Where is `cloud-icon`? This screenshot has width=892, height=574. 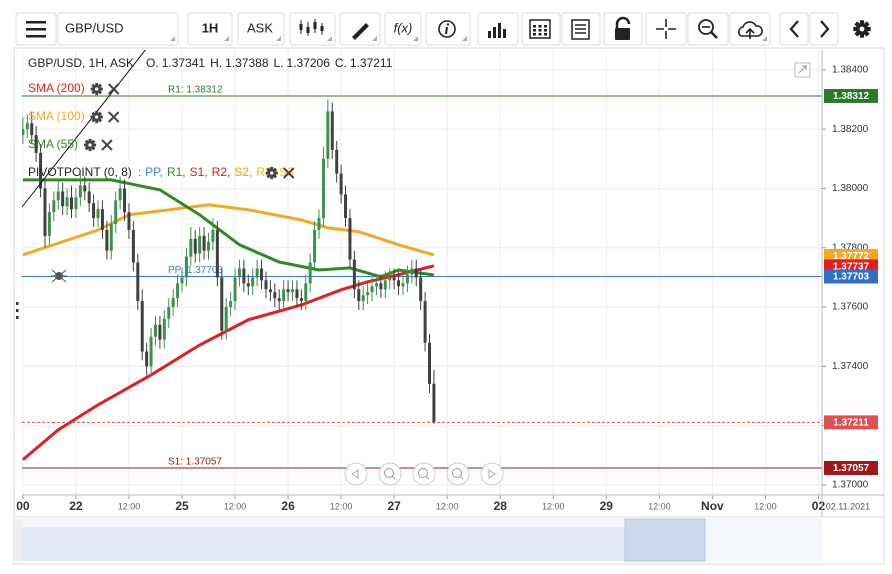 cloud-icon is located at coordinates (750, 33).